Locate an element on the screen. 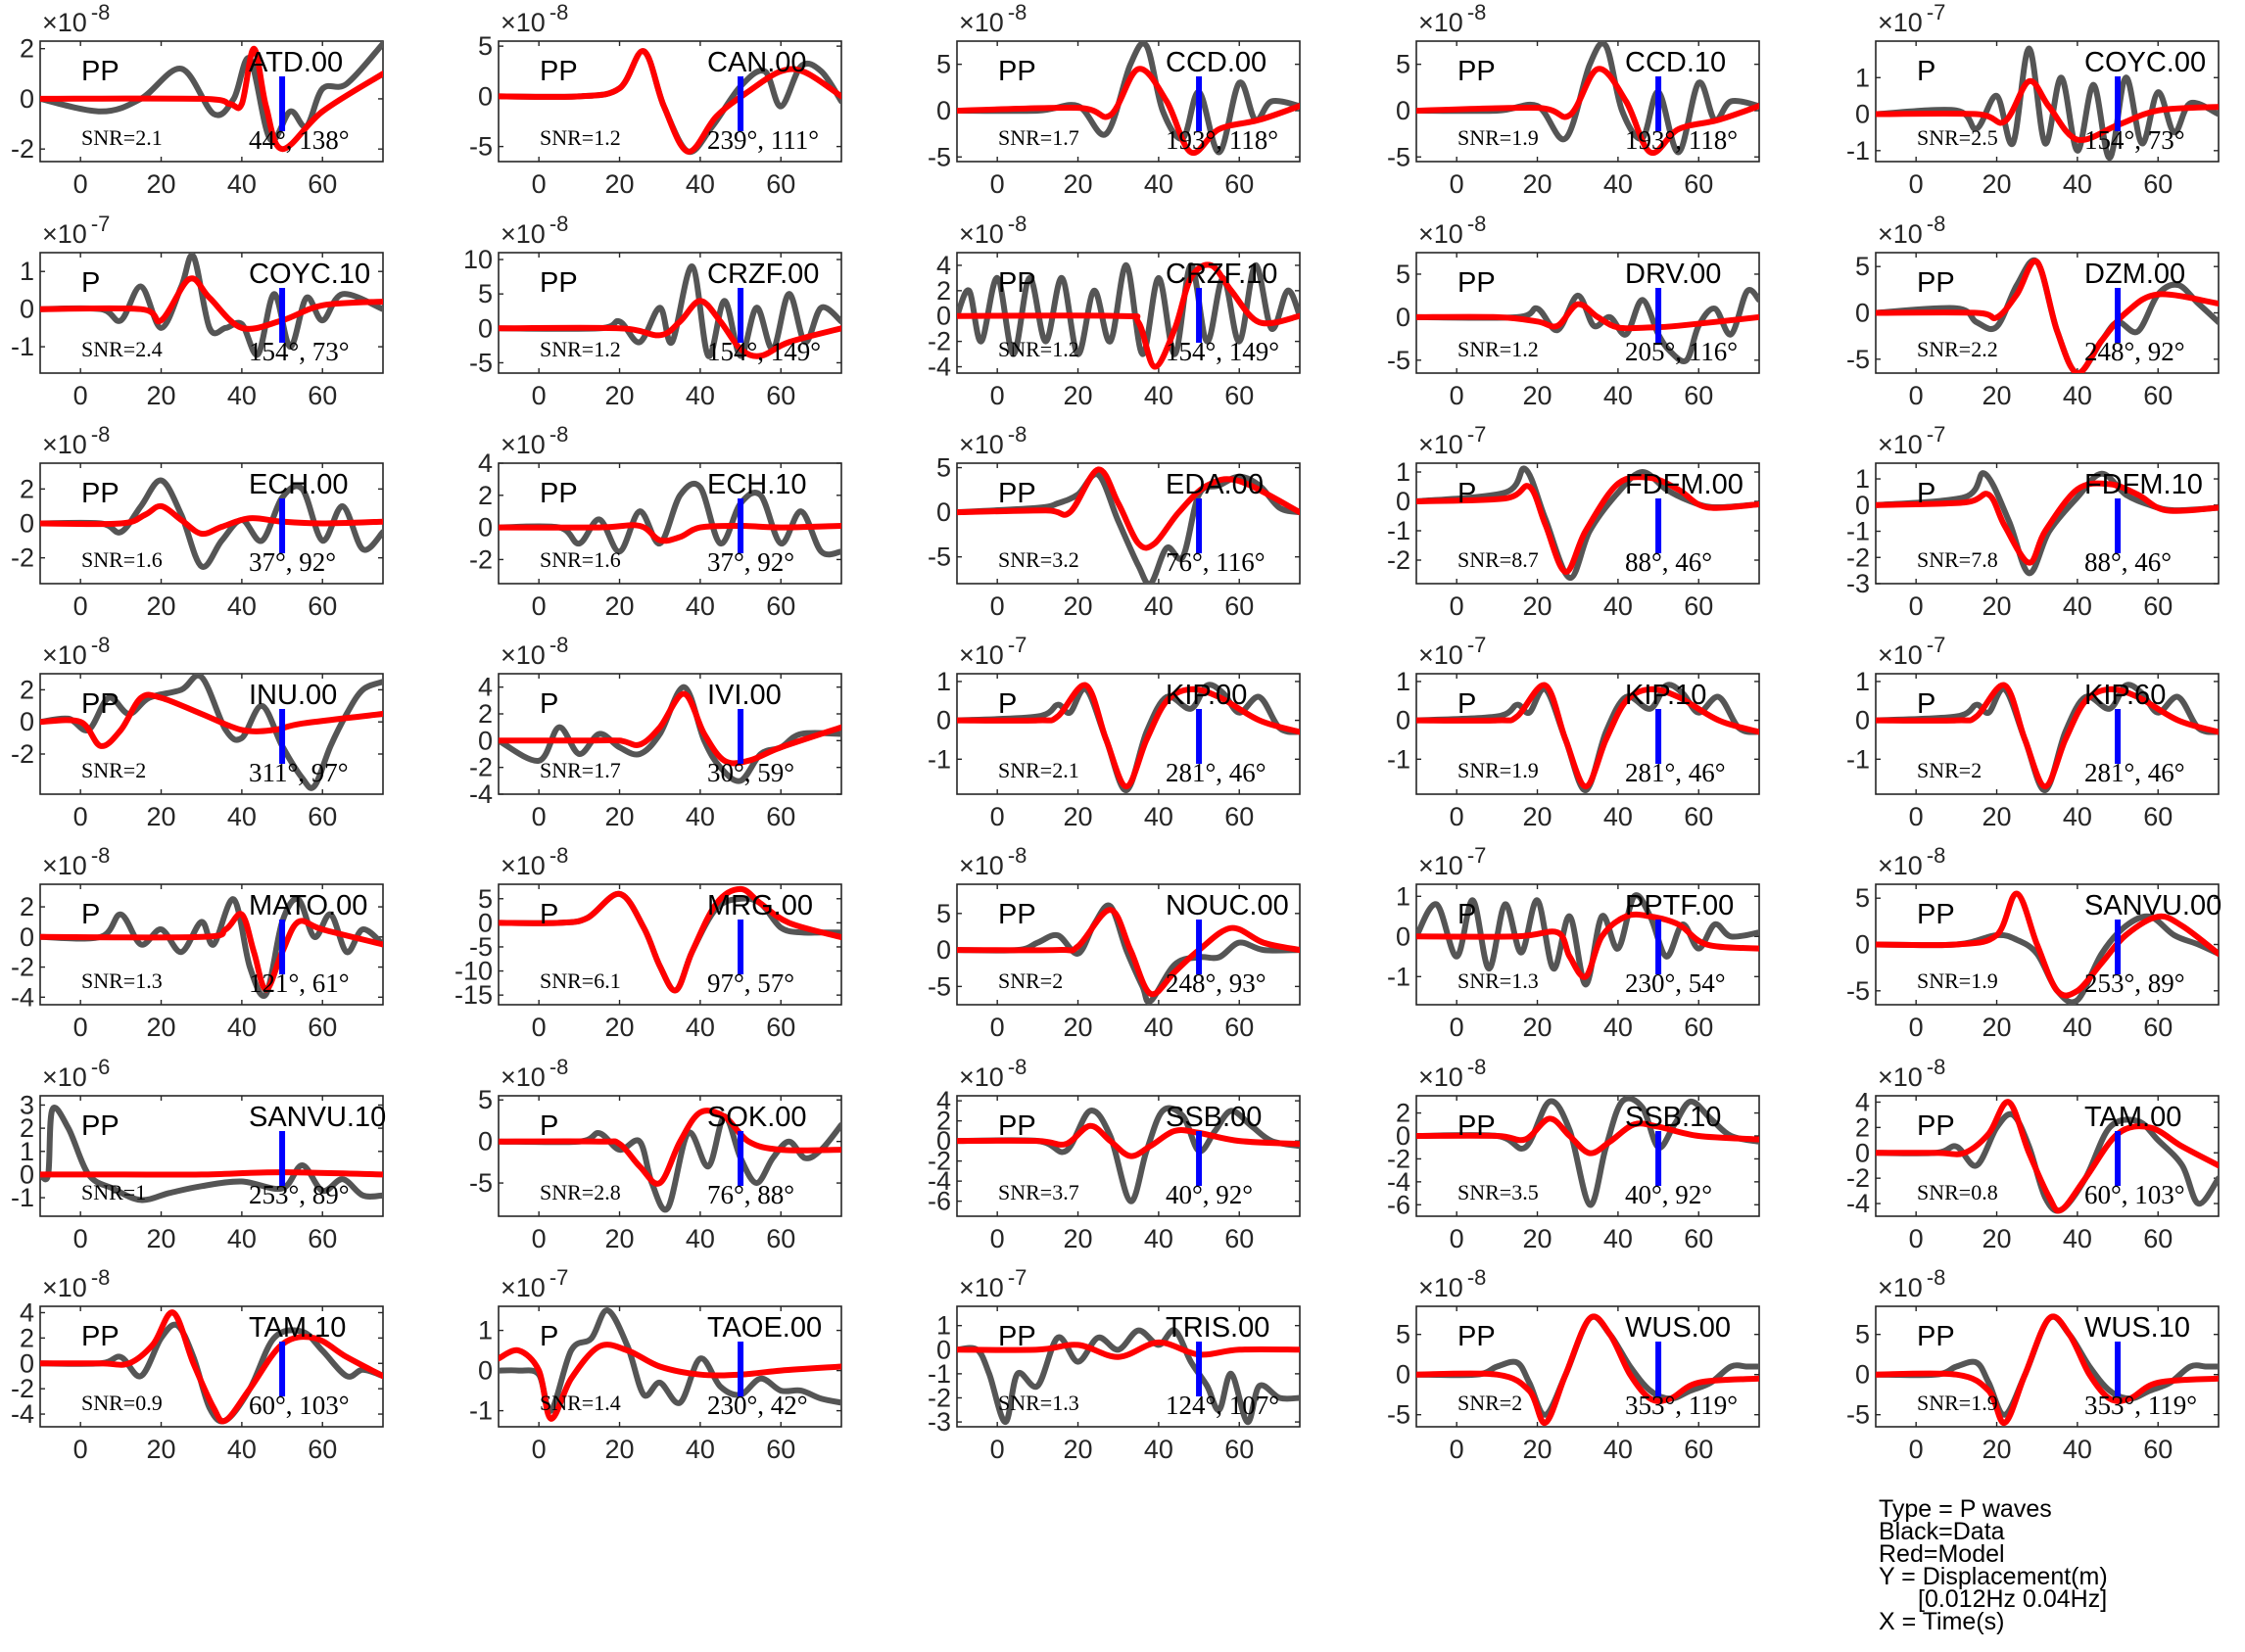  y-tick-label: 3 is located at coordinates (27, 1104).